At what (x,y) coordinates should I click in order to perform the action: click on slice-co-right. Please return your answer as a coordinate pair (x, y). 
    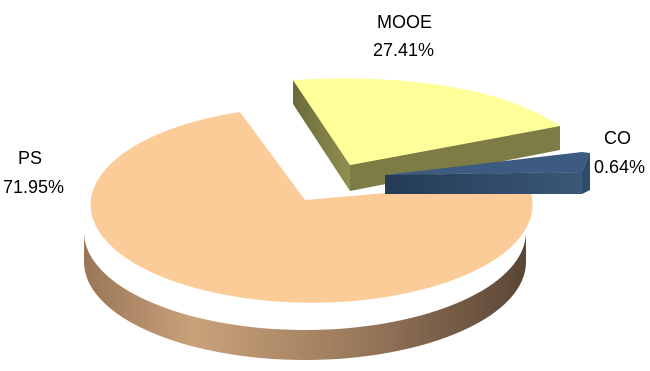
    Looking at the image, I should click on (586, 173).